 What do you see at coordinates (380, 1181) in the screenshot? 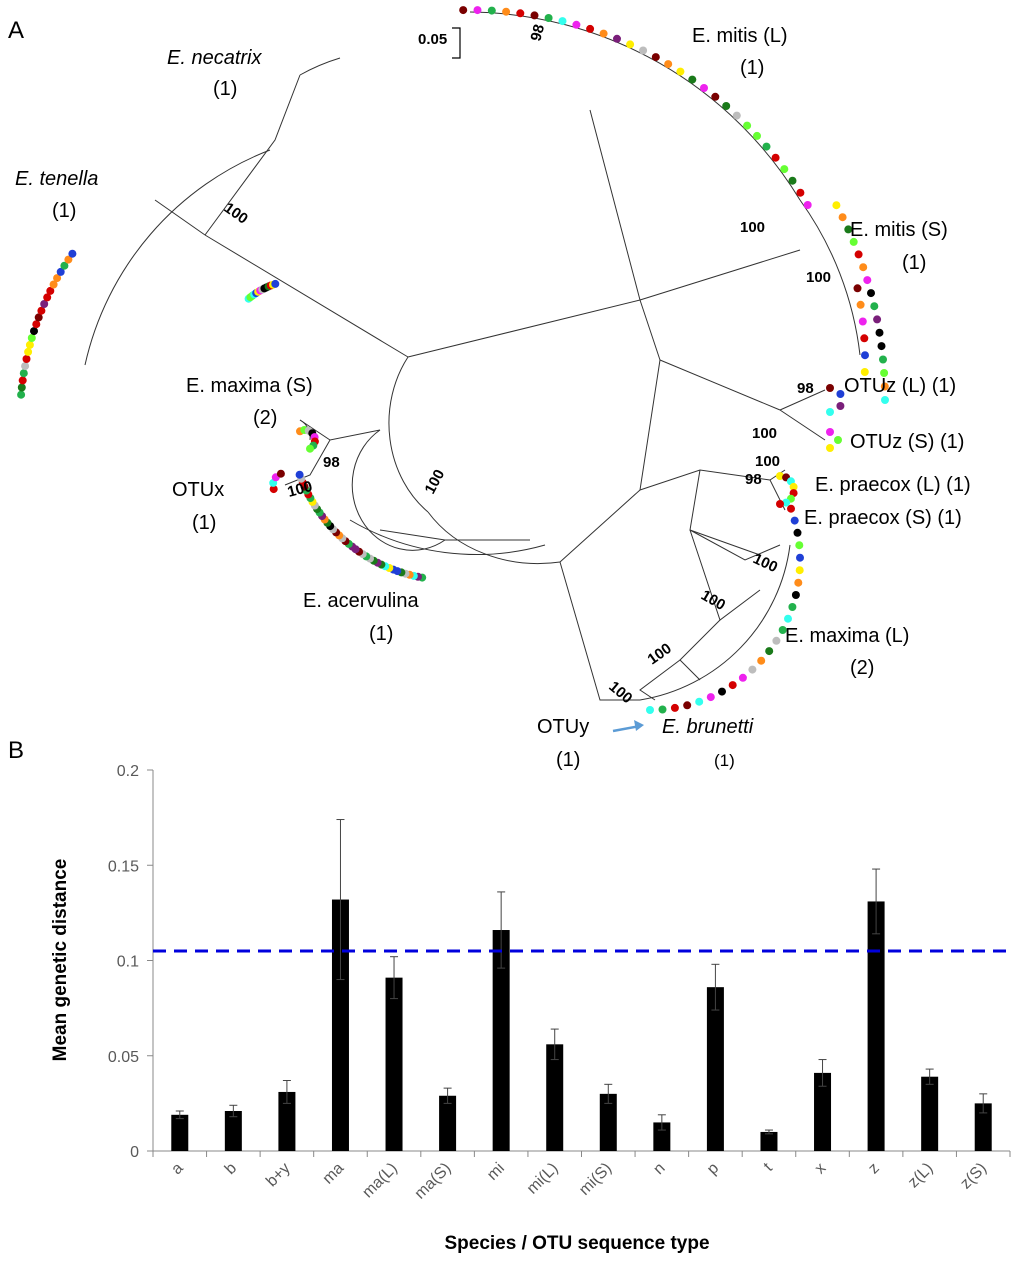
I see `x-tick-label: ma(L)` at bounding box center [380, 1181].